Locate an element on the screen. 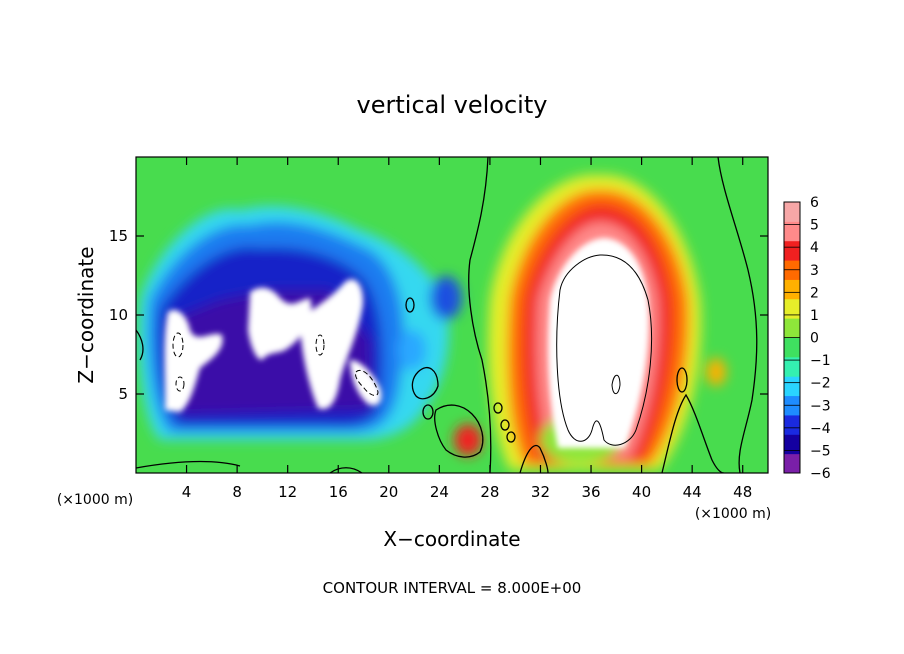  x-unit-right: (×1000 m) is located at coordinates (733, 514).